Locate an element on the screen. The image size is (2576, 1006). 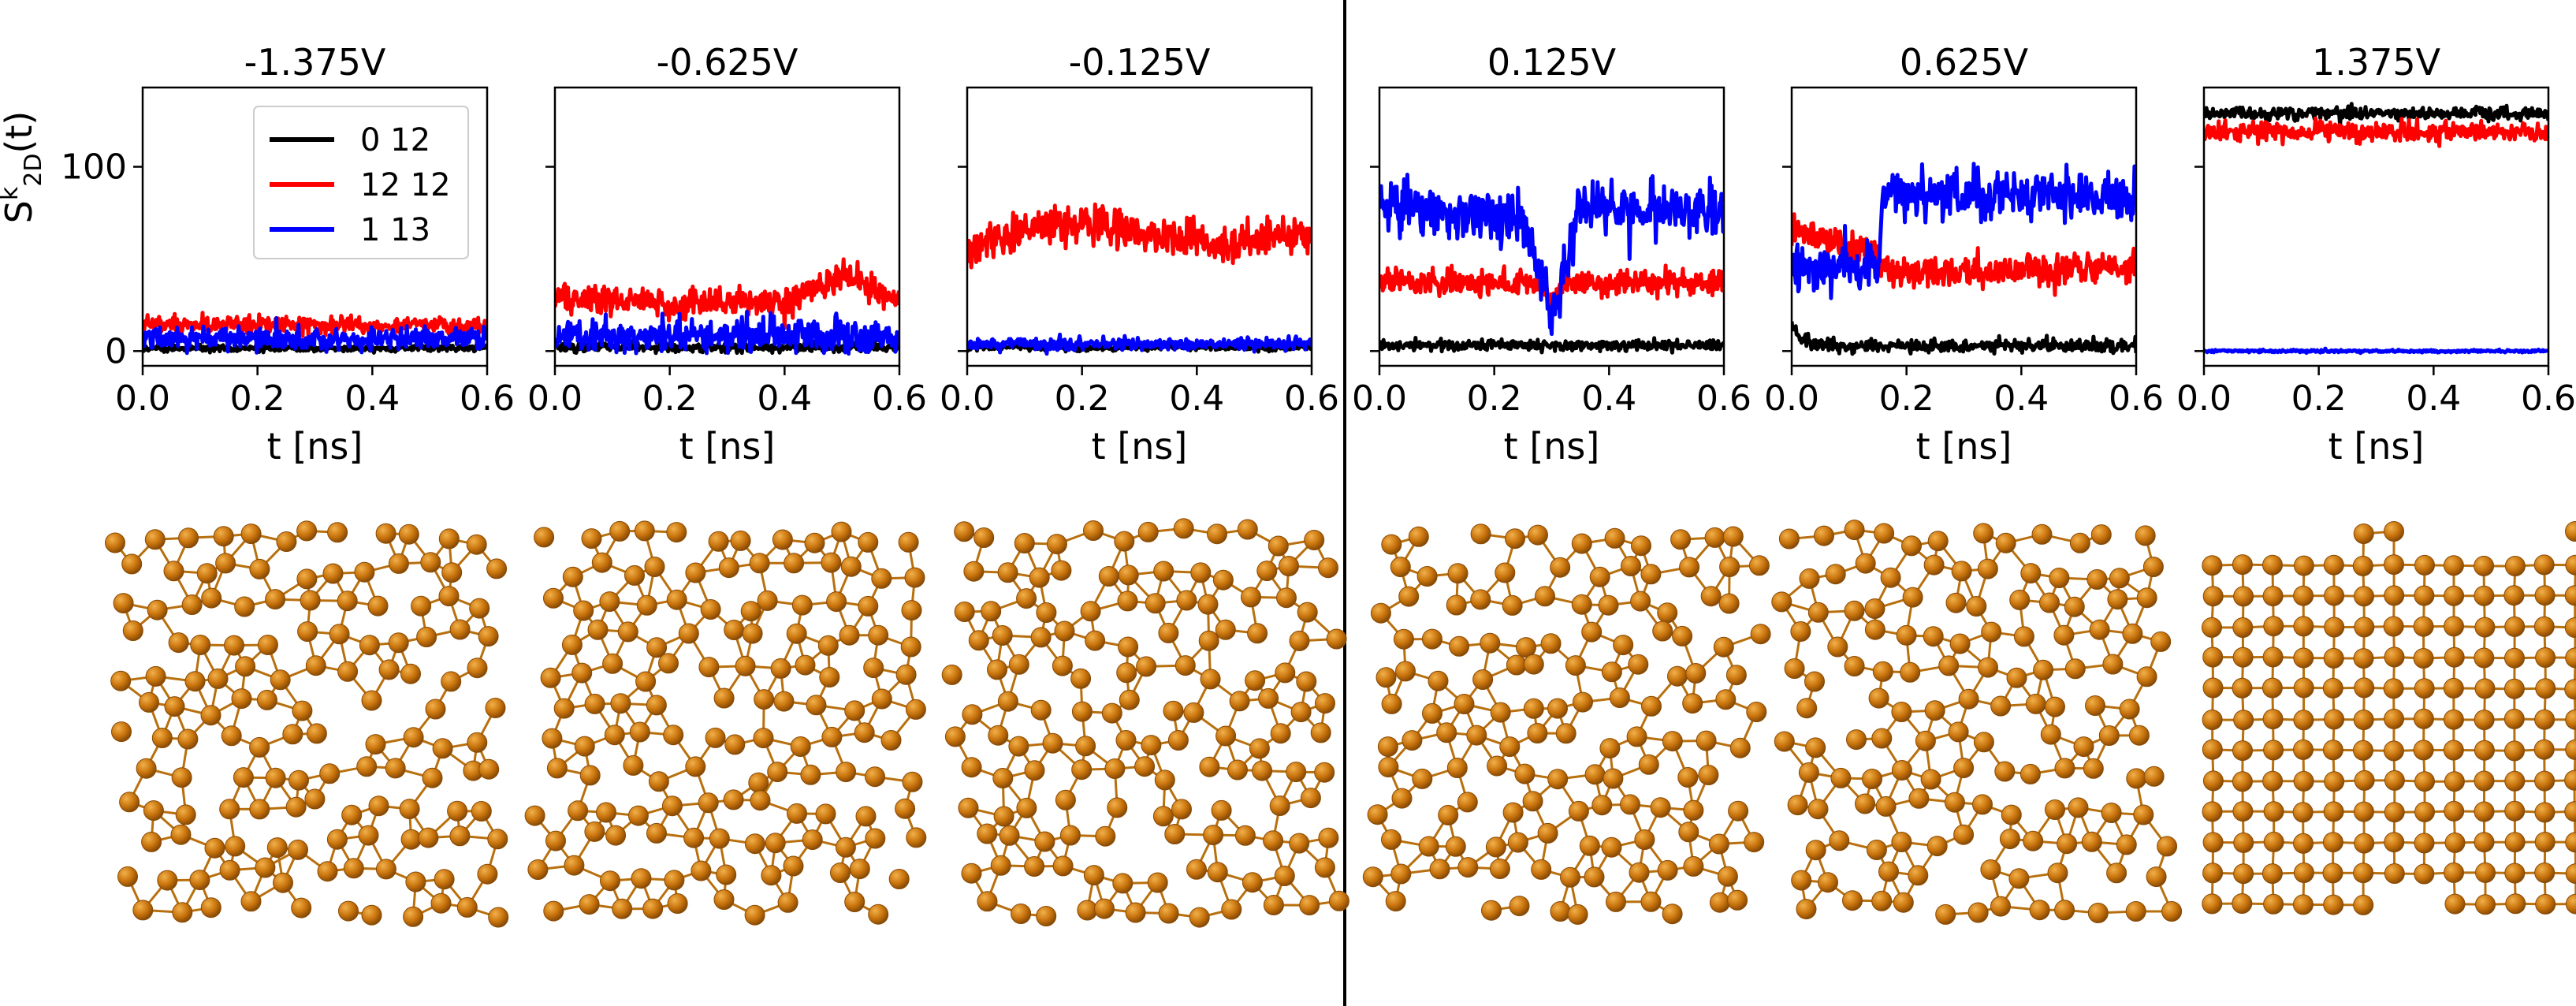
x-tick-label: 0.0 is located at coordinates (1791, 398).